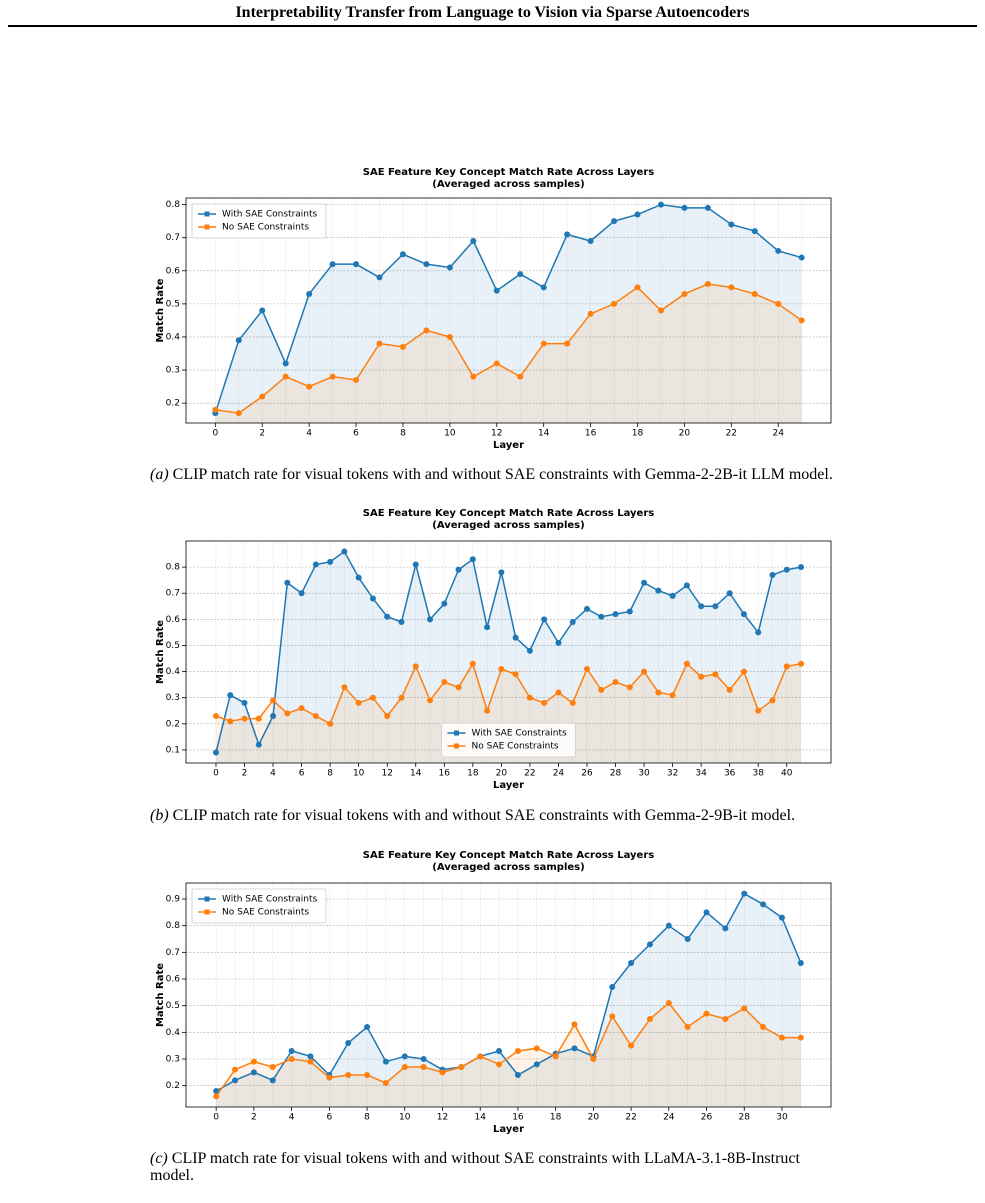 Image resolution: width=985 pixels, height=1203 pixels. Describe the element at coordinates (270, 215) in the screenshot. I see `legend-label: With SAE Constraints` at that location.